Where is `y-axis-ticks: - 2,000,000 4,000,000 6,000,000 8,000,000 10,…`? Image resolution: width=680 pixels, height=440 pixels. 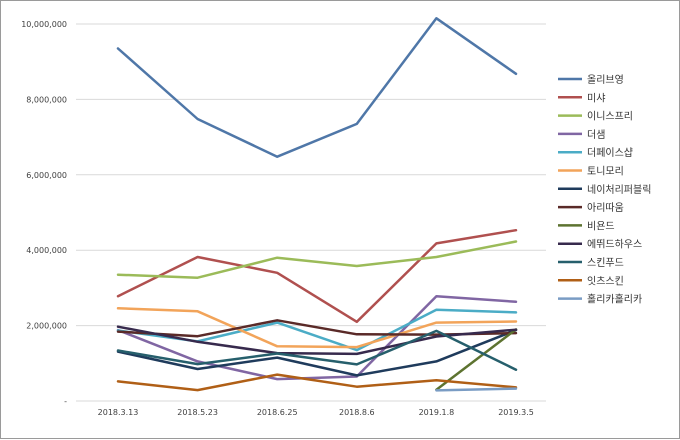
y-axis-ticks: - 2,000,000 4,000,000 6,000,000 8,000,000 10,… is located at coordinates (44, 213).